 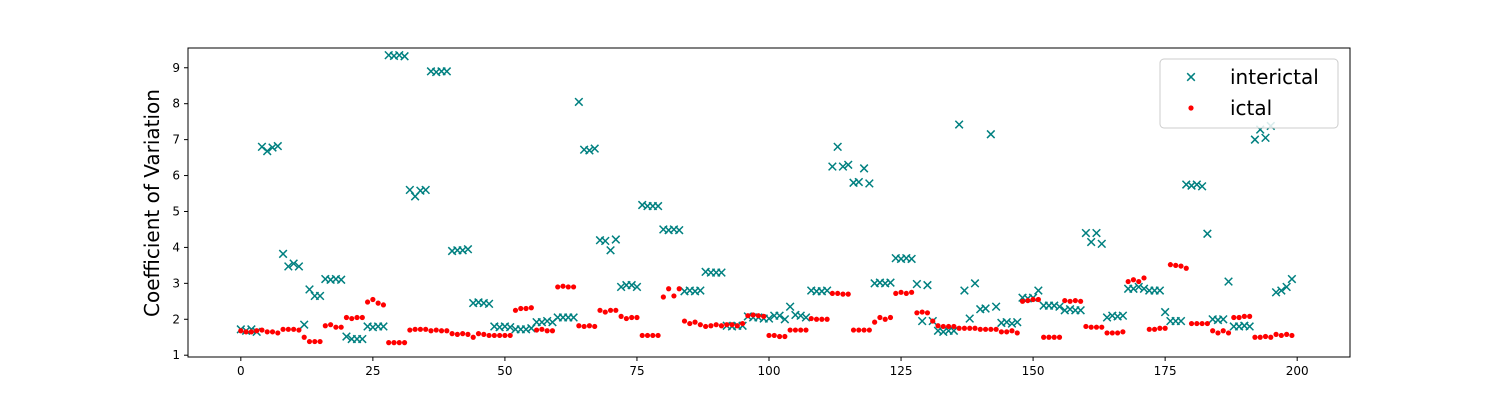 What do you see at coordinates (176, 247) in the screenshot?
I see `y-tick-label: 4` at bounding box center [176, 247].